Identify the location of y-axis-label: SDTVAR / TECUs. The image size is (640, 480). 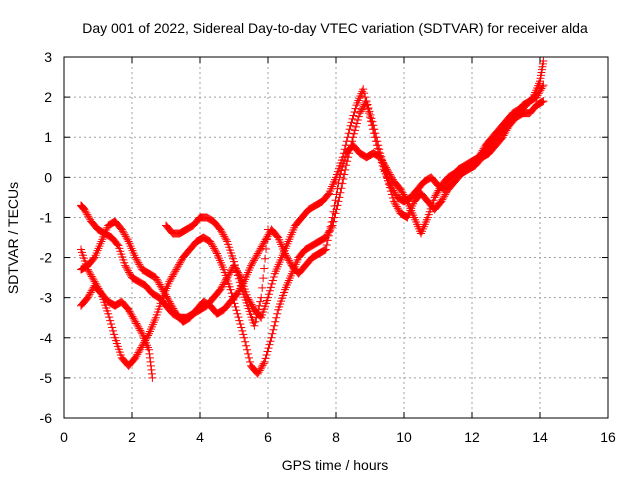
(13, 238).